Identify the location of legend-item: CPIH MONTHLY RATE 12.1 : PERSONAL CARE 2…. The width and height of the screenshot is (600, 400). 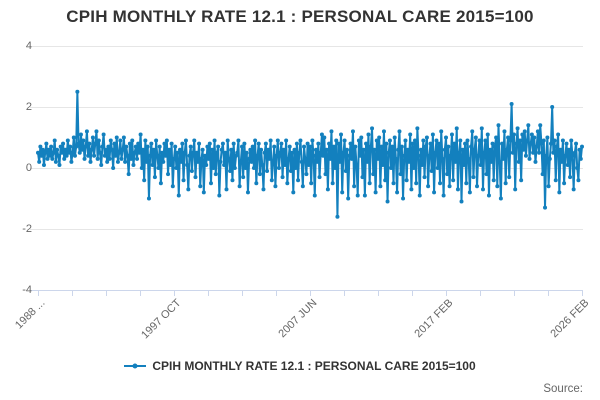
(300, 366).